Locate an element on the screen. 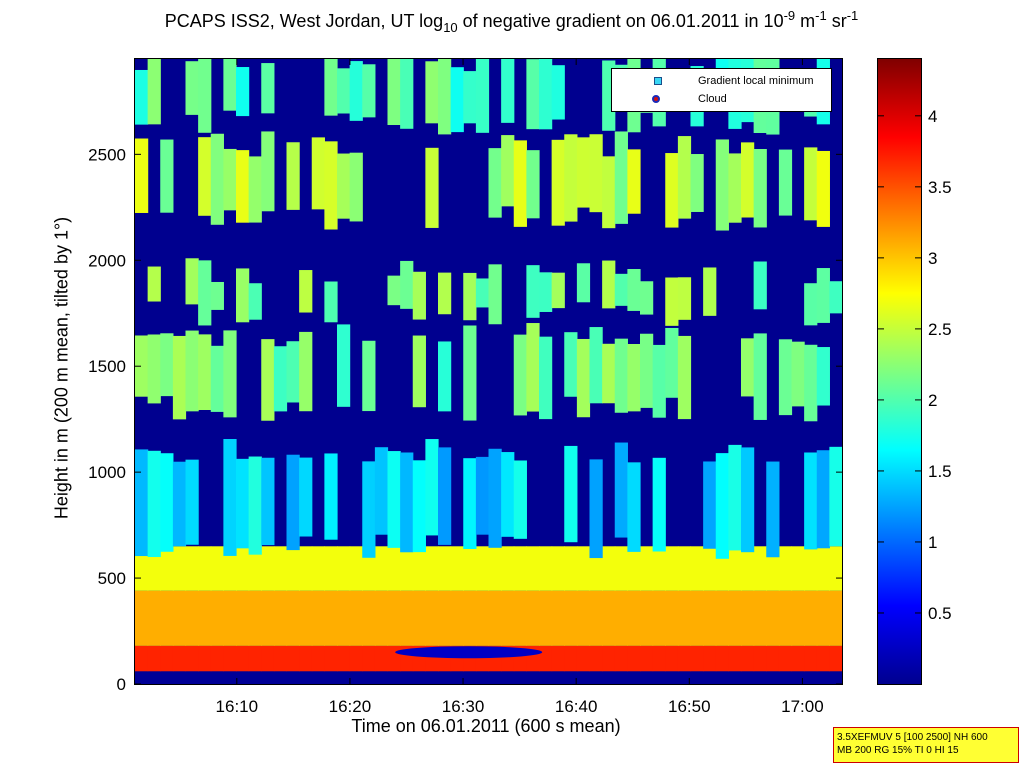 The width and height of the screenshot is (1023, 767). legend: Gradient local minimum Cloud is located at coordinates (721, 90).